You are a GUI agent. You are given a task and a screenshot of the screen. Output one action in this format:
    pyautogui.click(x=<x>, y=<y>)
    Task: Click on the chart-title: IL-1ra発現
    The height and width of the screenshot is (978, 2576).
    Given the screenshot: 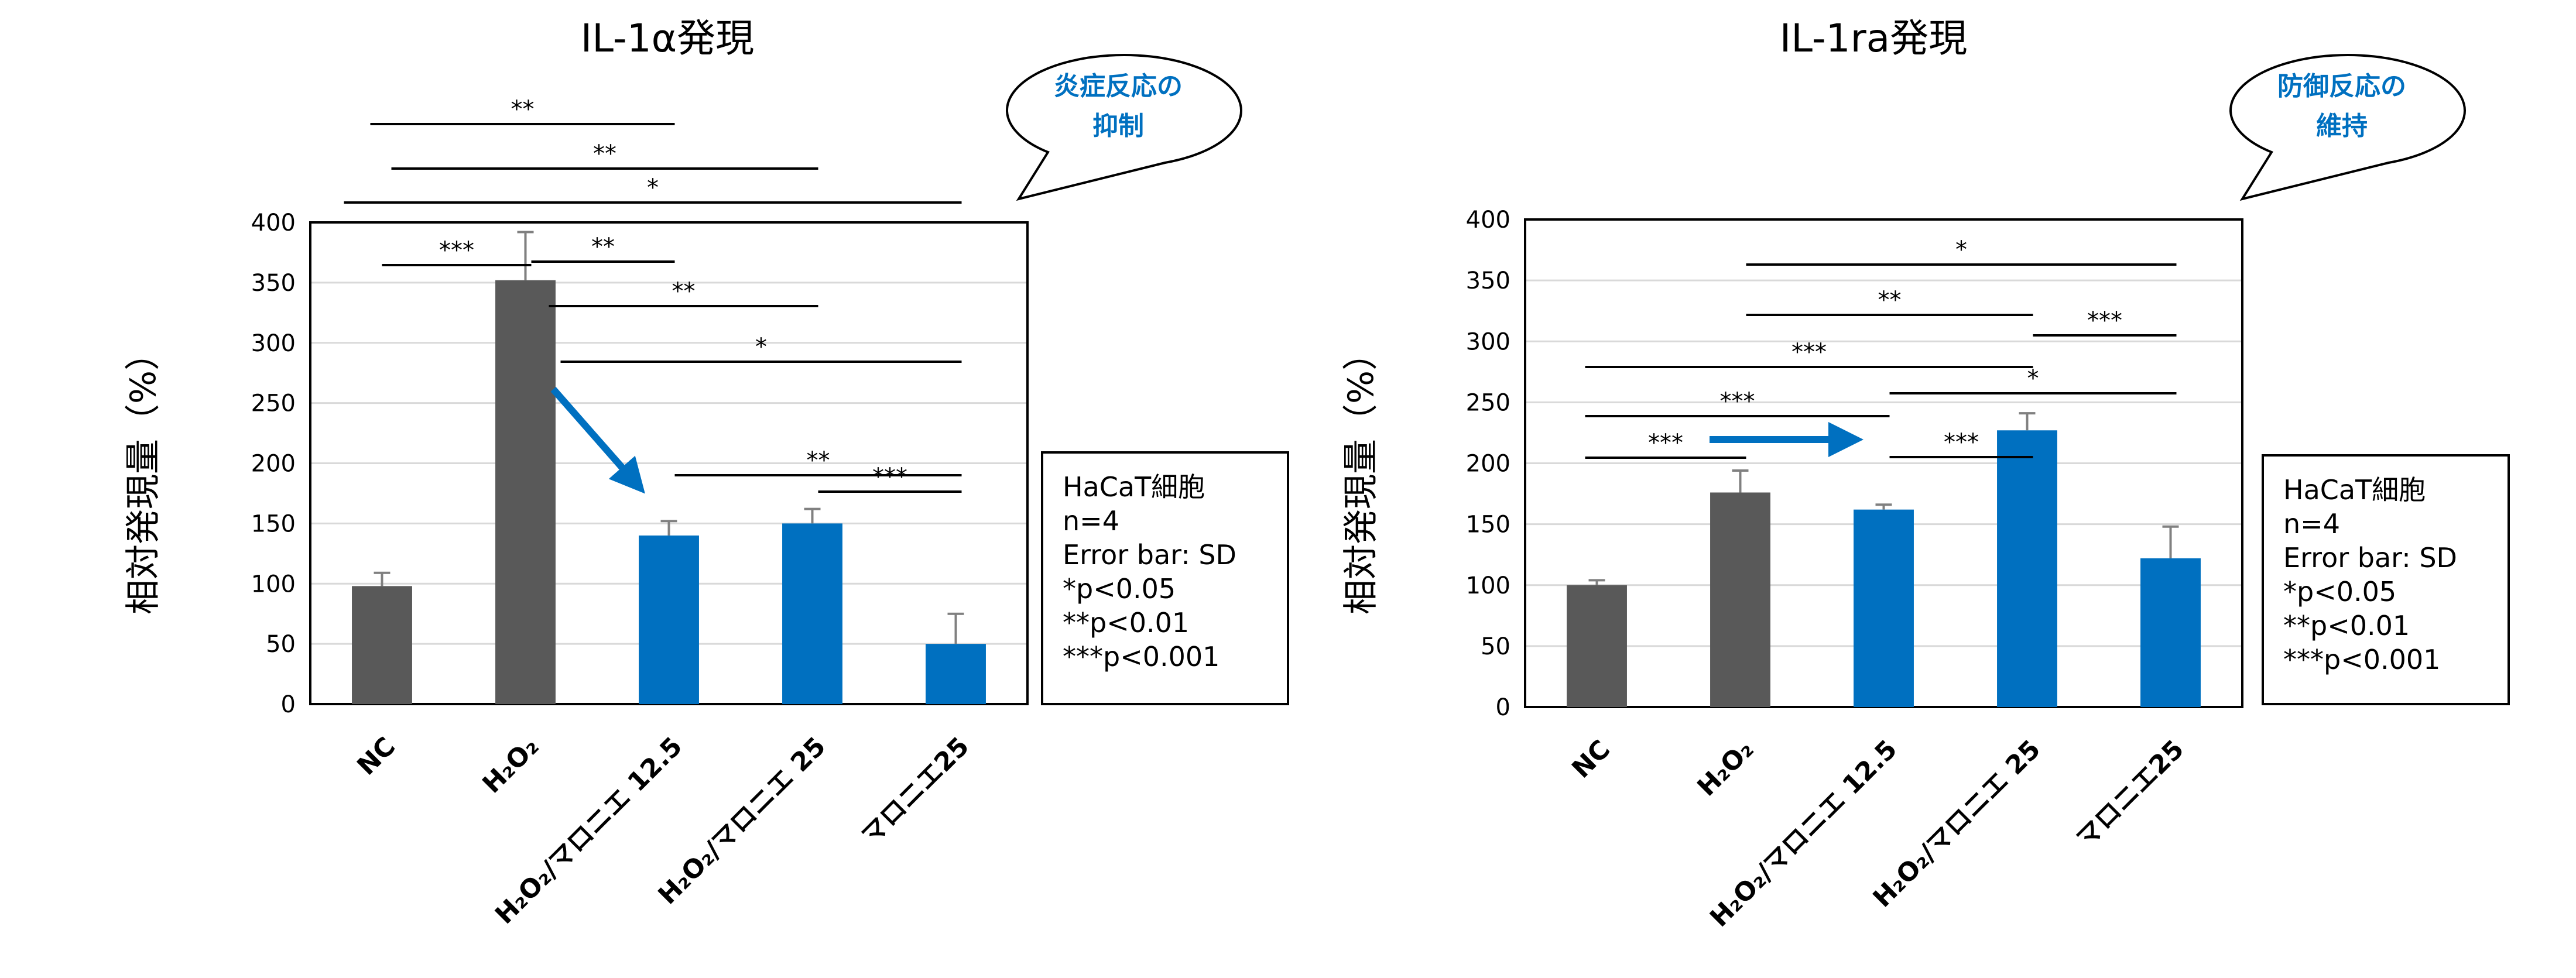 What is the action you would take?
    pyautogui.click(x=1873, y=38)
    